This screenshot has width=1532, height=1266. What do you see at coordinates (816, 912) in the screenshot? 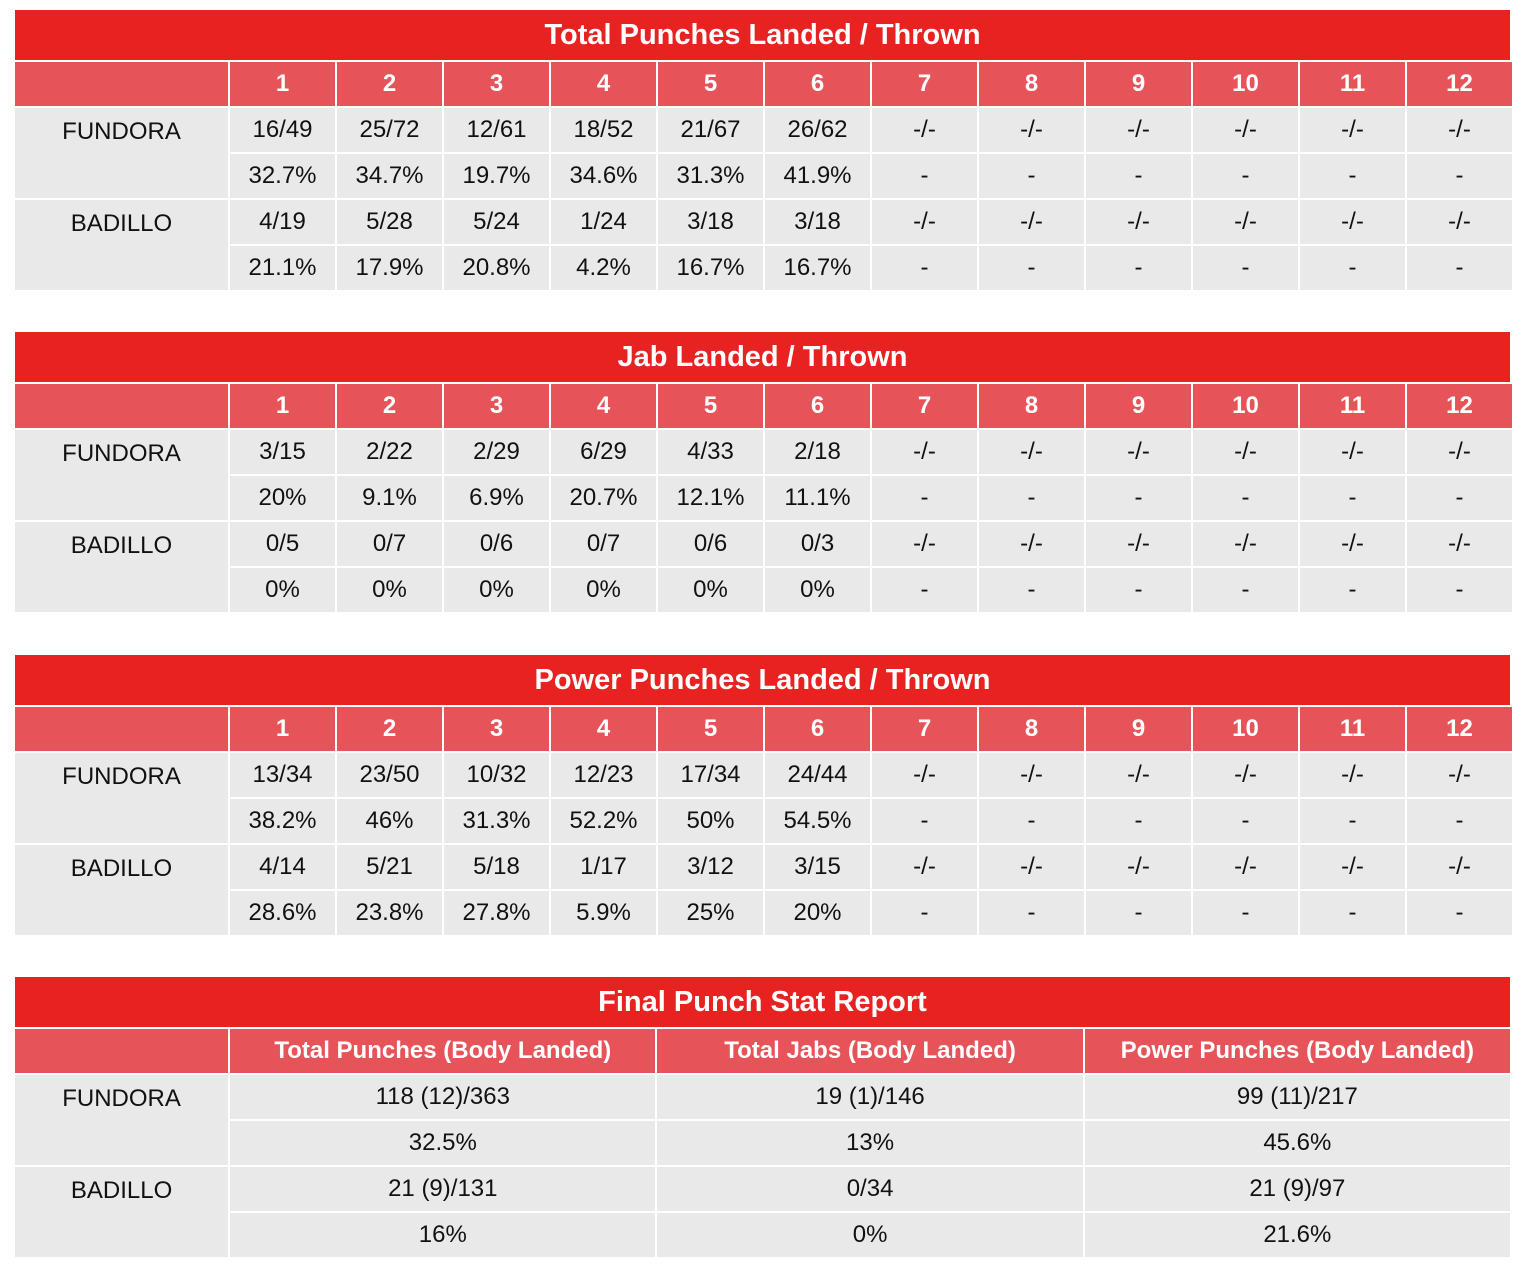
I see `pct-cell: 20%` at bounding box center [816, 912].